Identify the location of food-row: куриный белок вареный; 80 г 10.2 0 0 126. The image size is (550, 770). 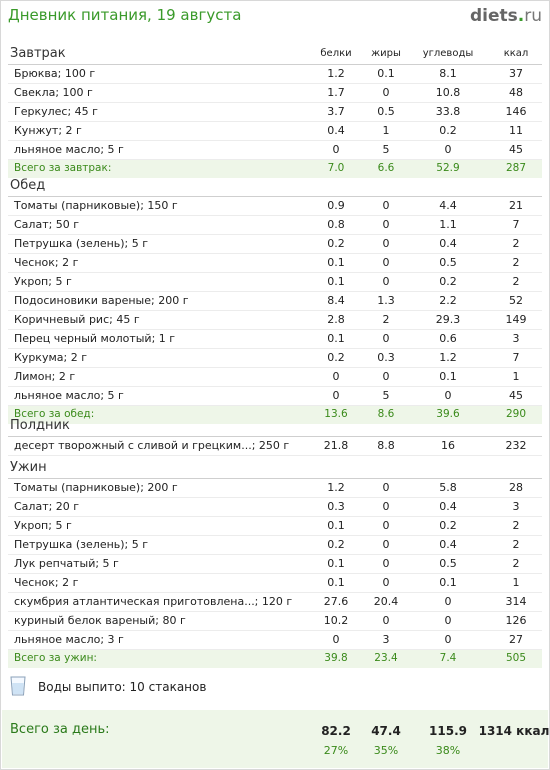
(275, 621).